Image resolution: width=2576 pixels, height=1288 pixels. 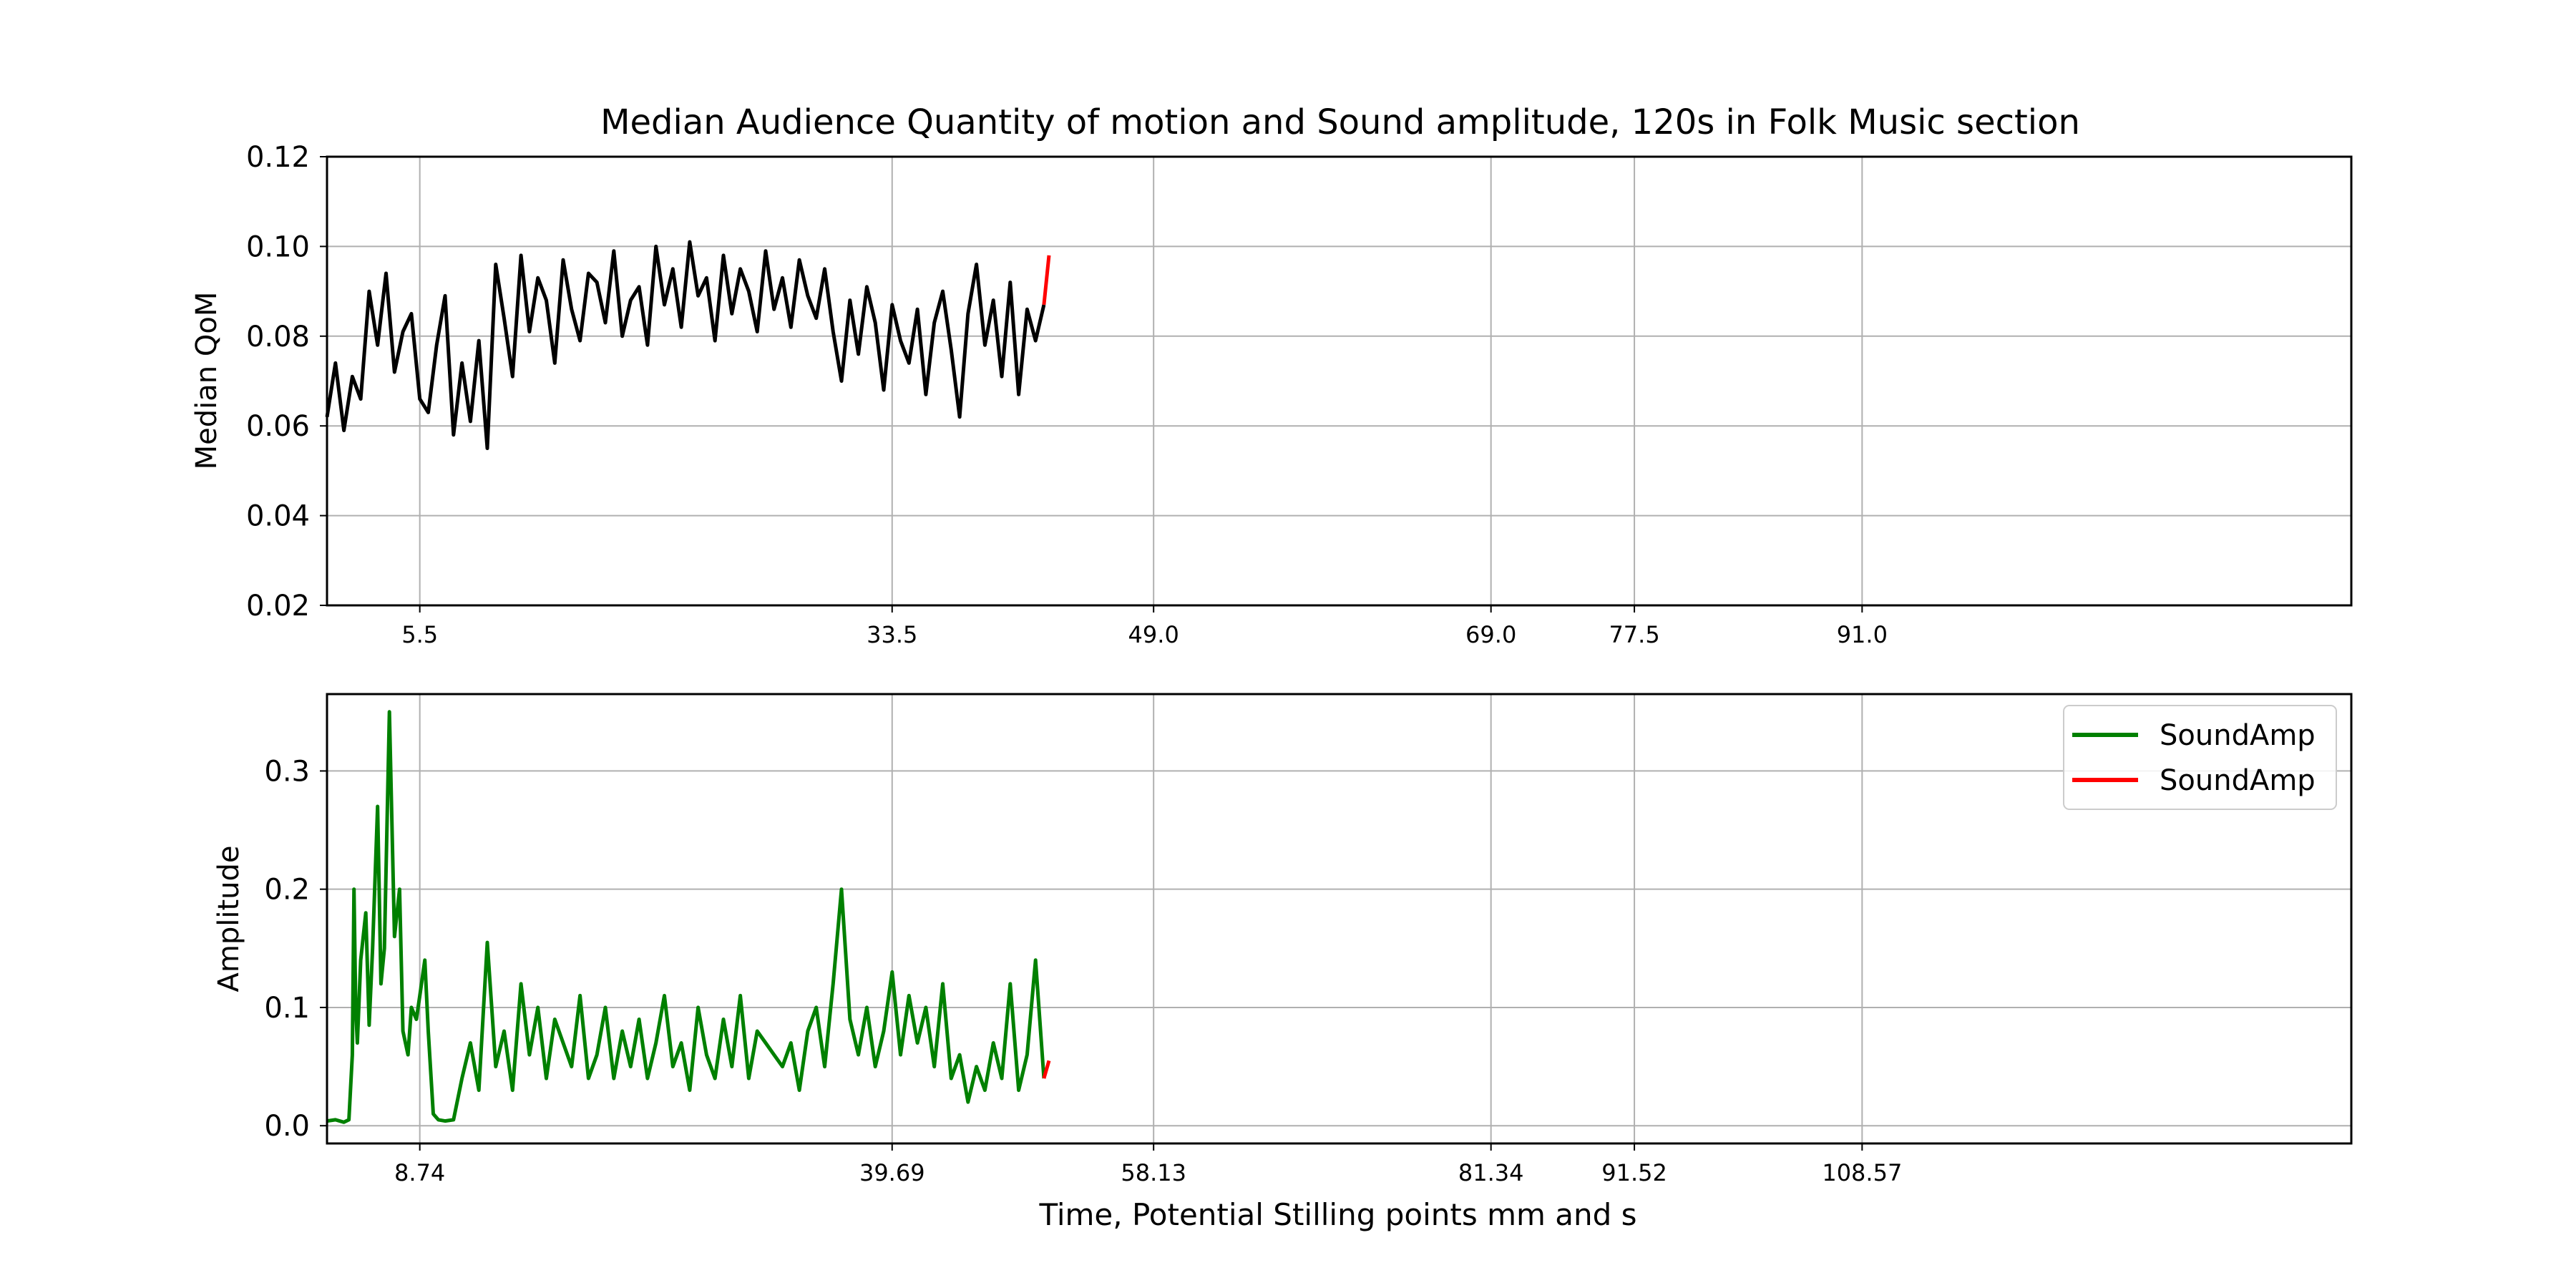 What do you see at coordinates (1153, 1172) in the screenshot?
I see `amplitude-xtick-label: 58.13` at bounding box center [1153, 1172].